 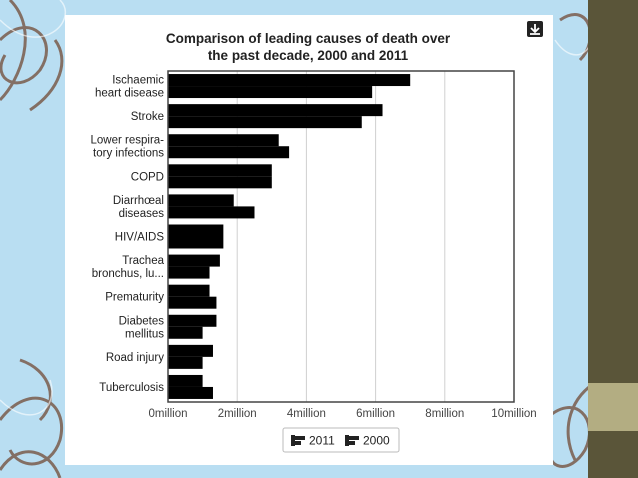 I want to click on category-label: heart disease, so click(x=129, y=94).